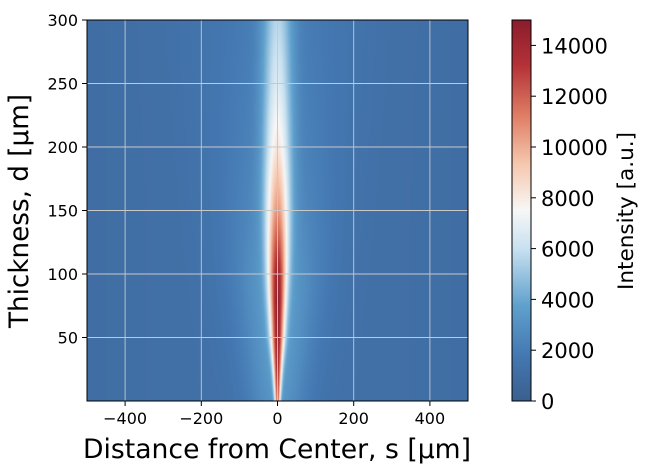 The height and width of the screenshot is (472, 648). I want to click on y-tick-label: 200, so click(62, 147).